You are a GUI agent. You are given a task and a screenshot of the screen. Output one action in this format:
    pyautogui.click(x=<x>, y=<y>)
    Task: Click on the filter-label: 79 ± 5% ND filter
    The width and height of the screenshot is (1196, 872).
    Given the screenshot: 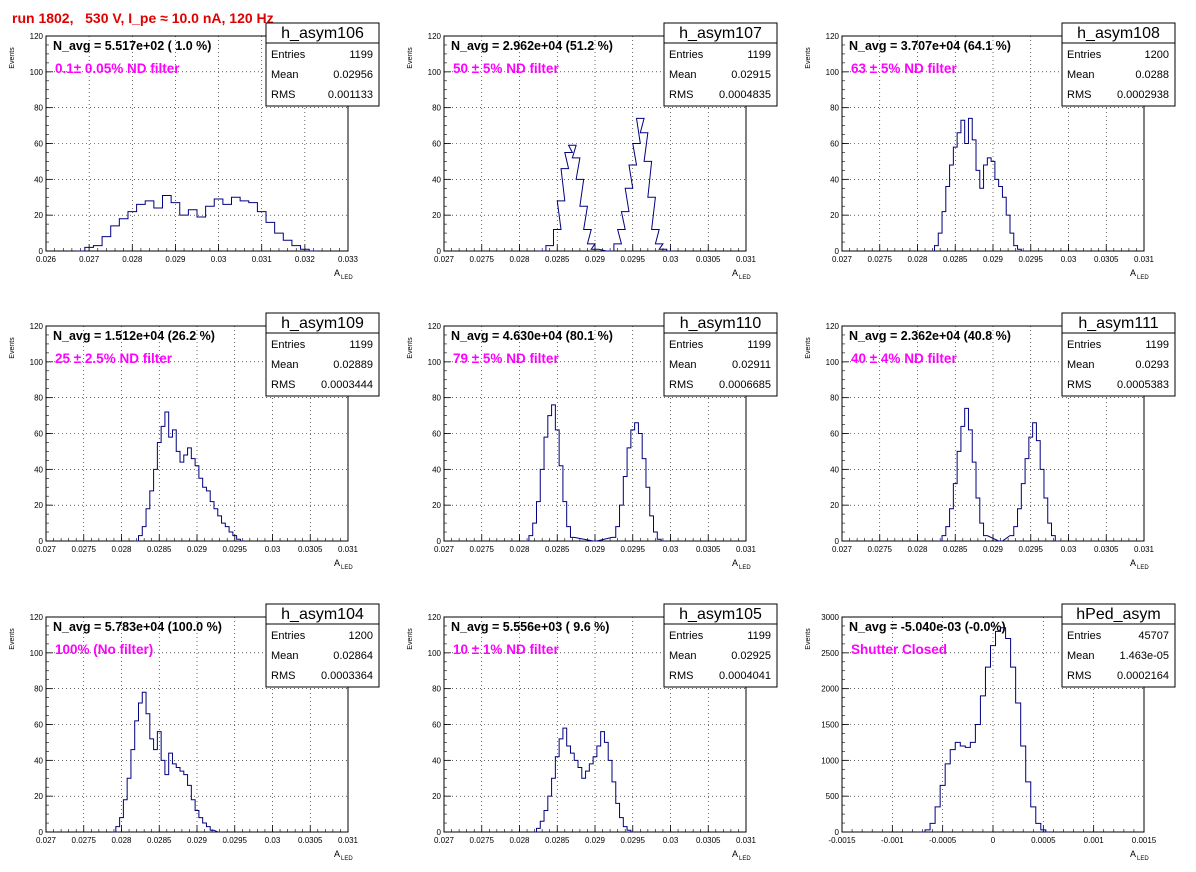 What is the action you would take?
    pyautogui.click(x=506, y=358)
    